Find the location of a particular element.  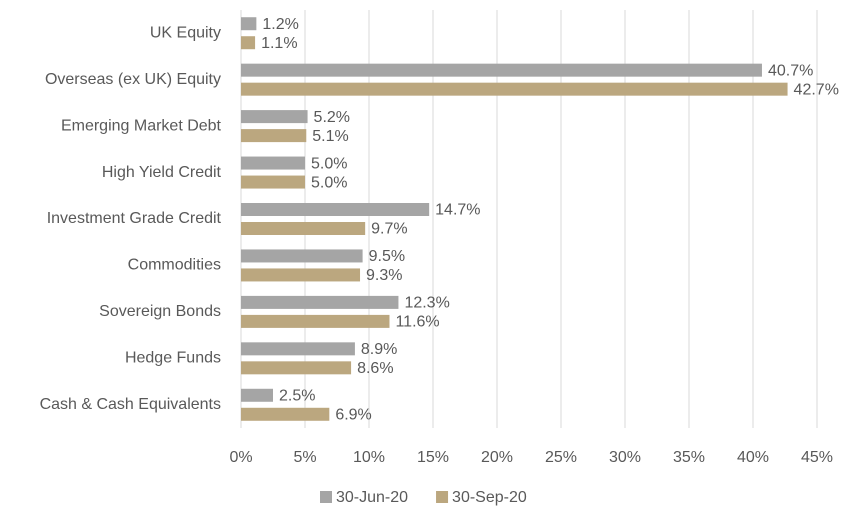

legend-label: 30-Sep-20 is located at coordinates (489, 497).